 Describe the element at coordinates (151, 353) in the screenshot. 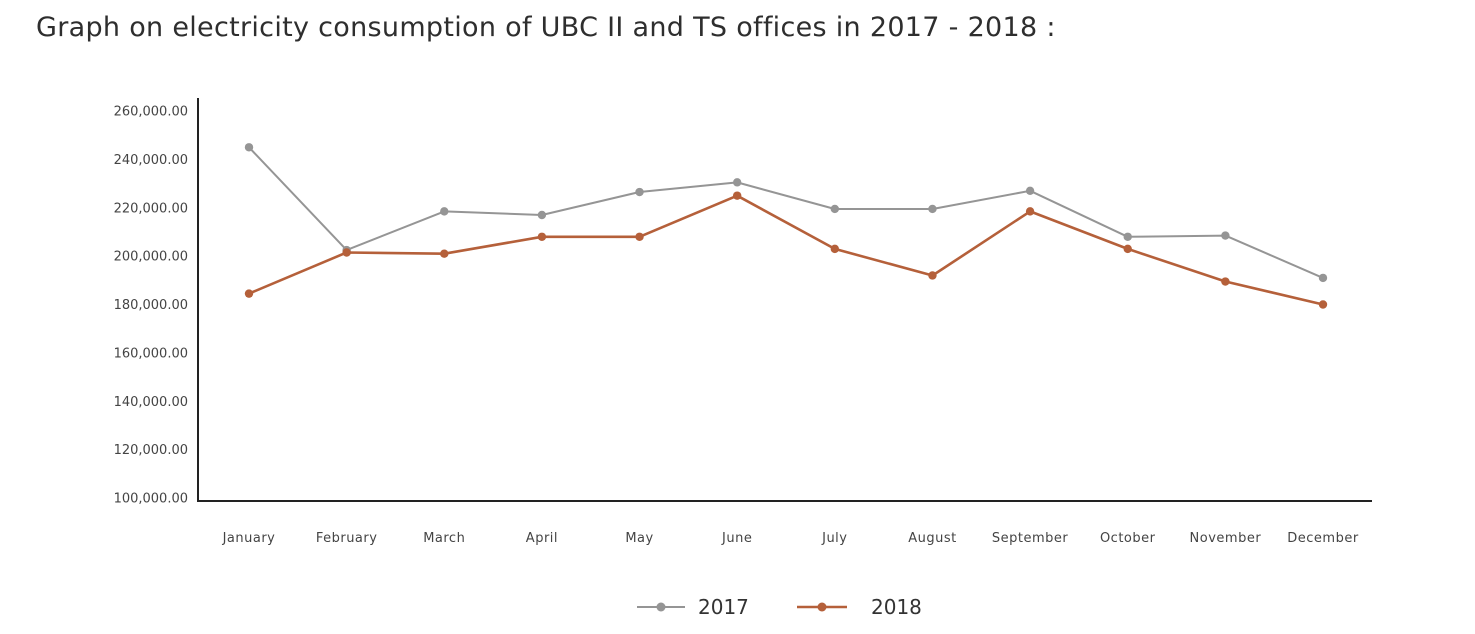

I see `y-tick-label: 160,000.00` at that location.